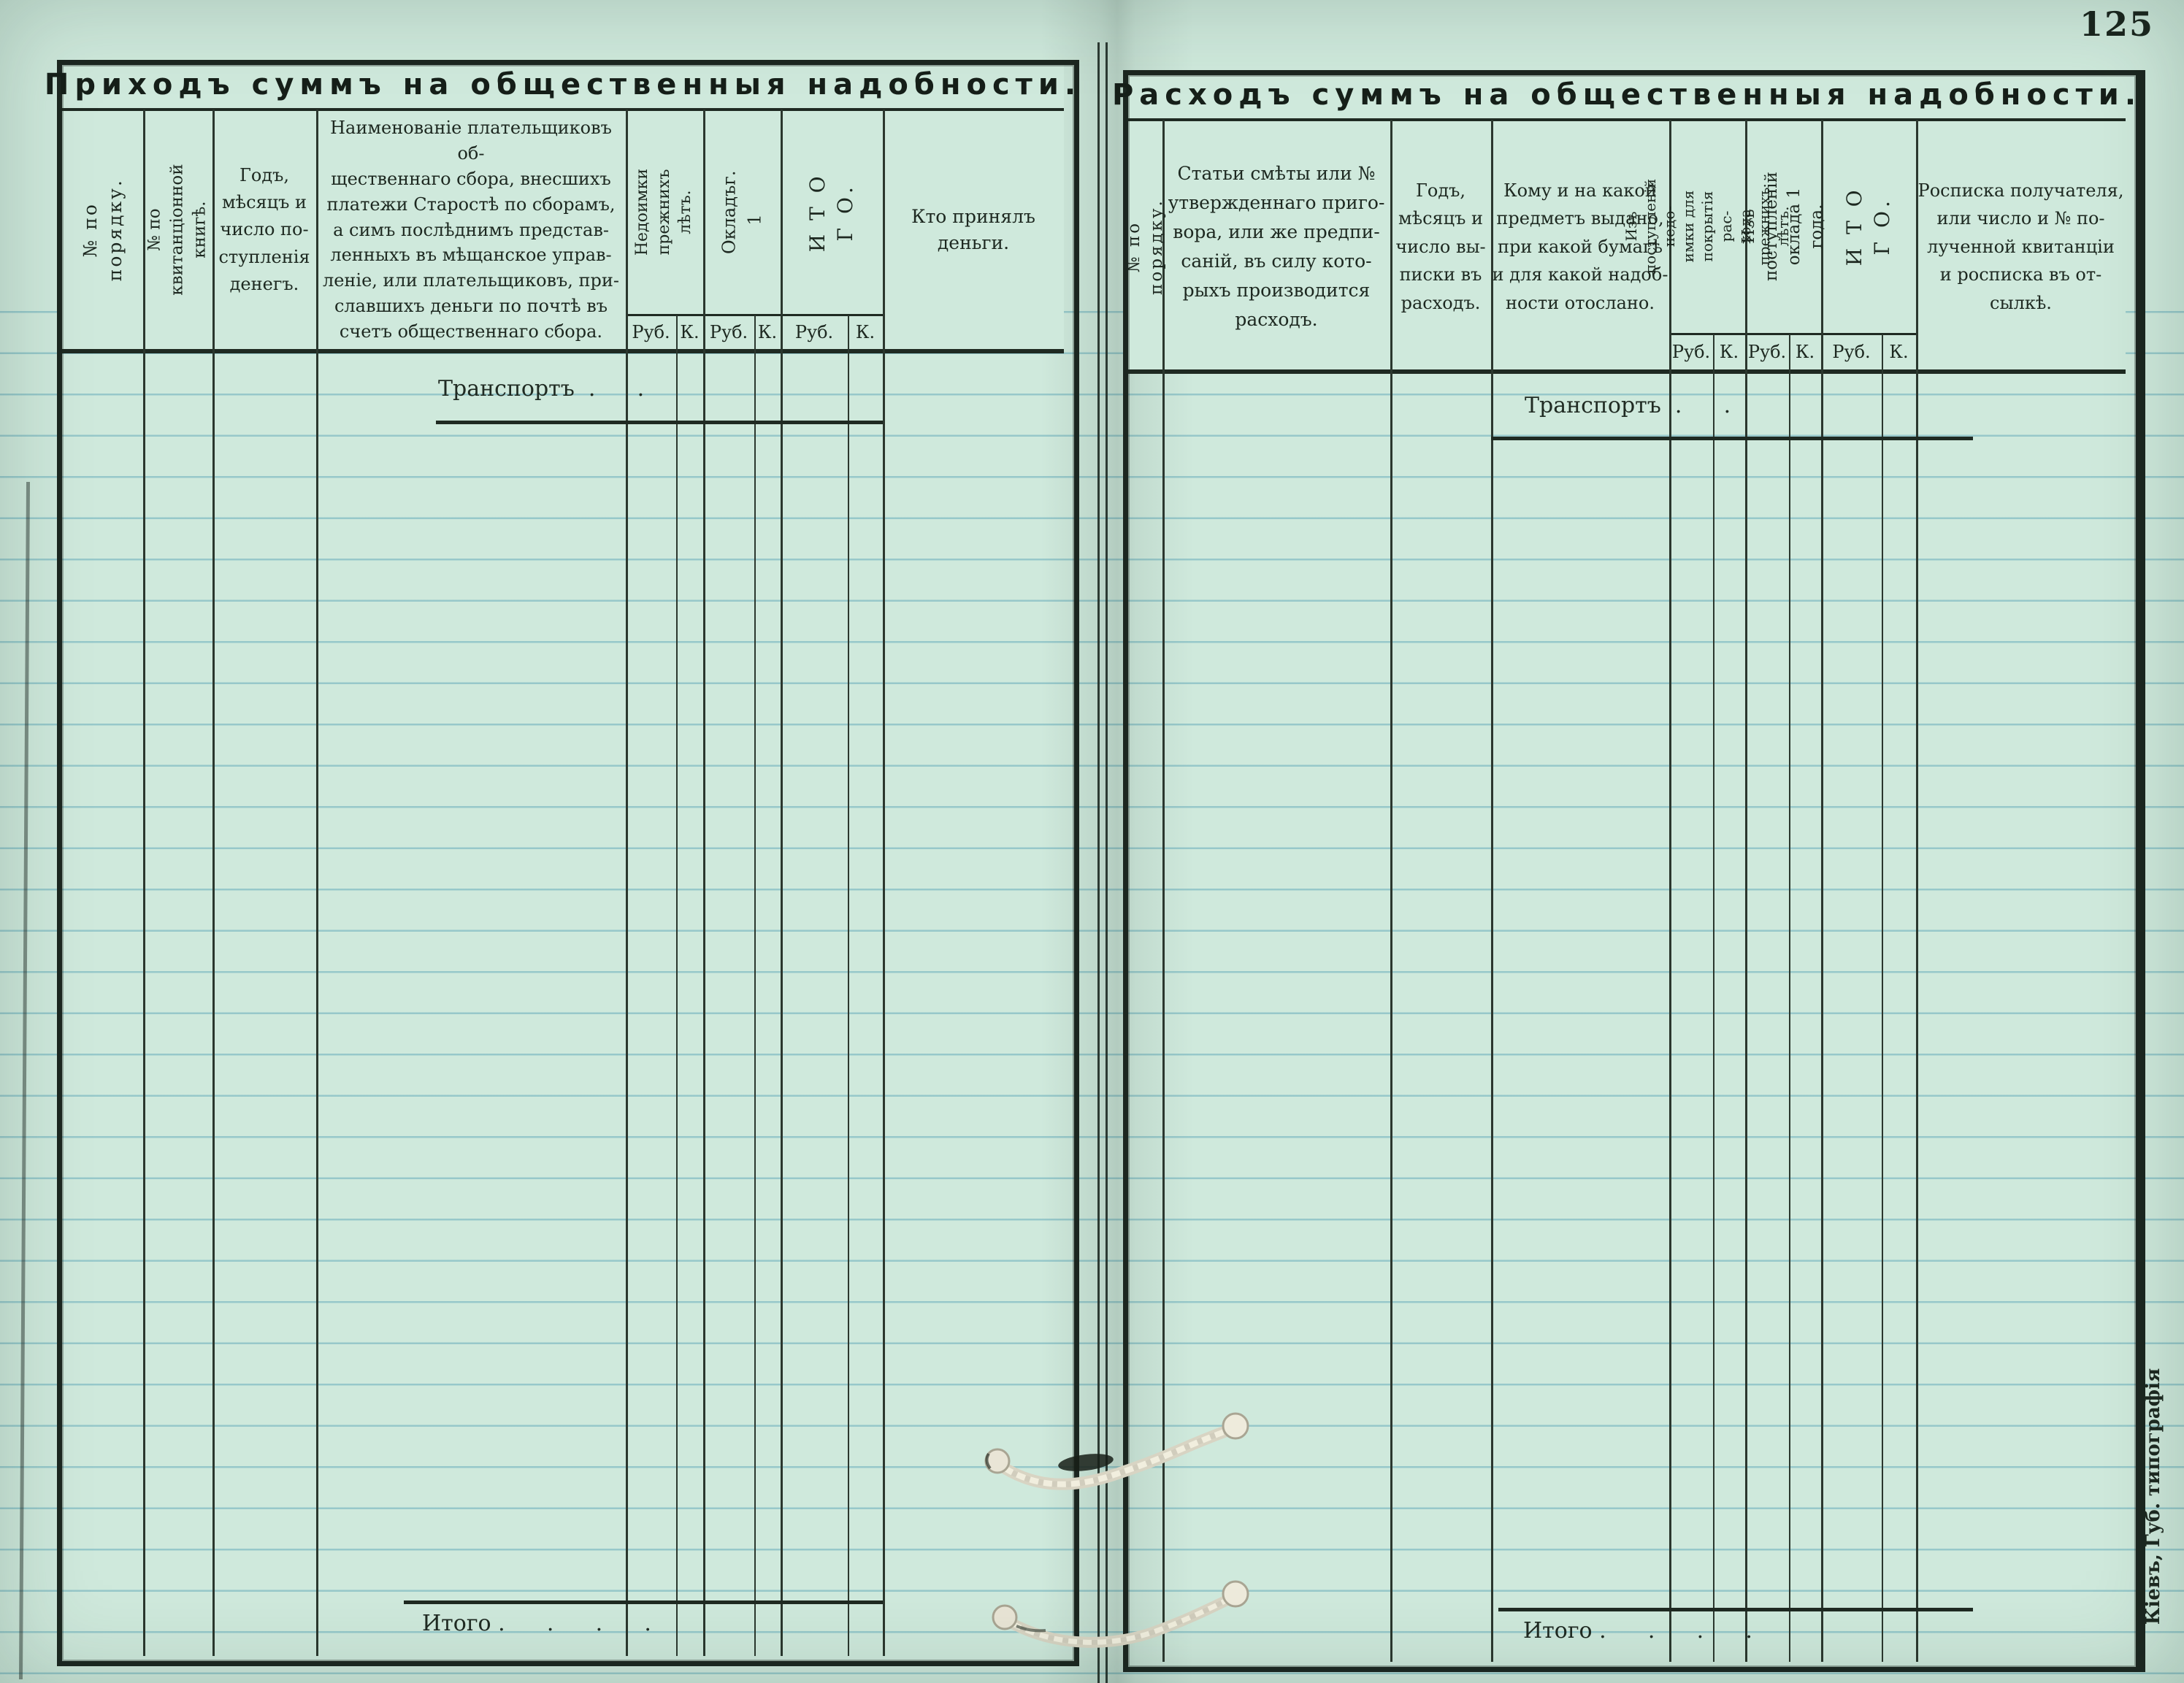 Image resolution: width=2184 pixels, height=1683 pixels. What do you see at coordinates (541, 389) in the screenshot?
I see `income-transport-row: Транспортъ . .` at bounding box center [541, 389].